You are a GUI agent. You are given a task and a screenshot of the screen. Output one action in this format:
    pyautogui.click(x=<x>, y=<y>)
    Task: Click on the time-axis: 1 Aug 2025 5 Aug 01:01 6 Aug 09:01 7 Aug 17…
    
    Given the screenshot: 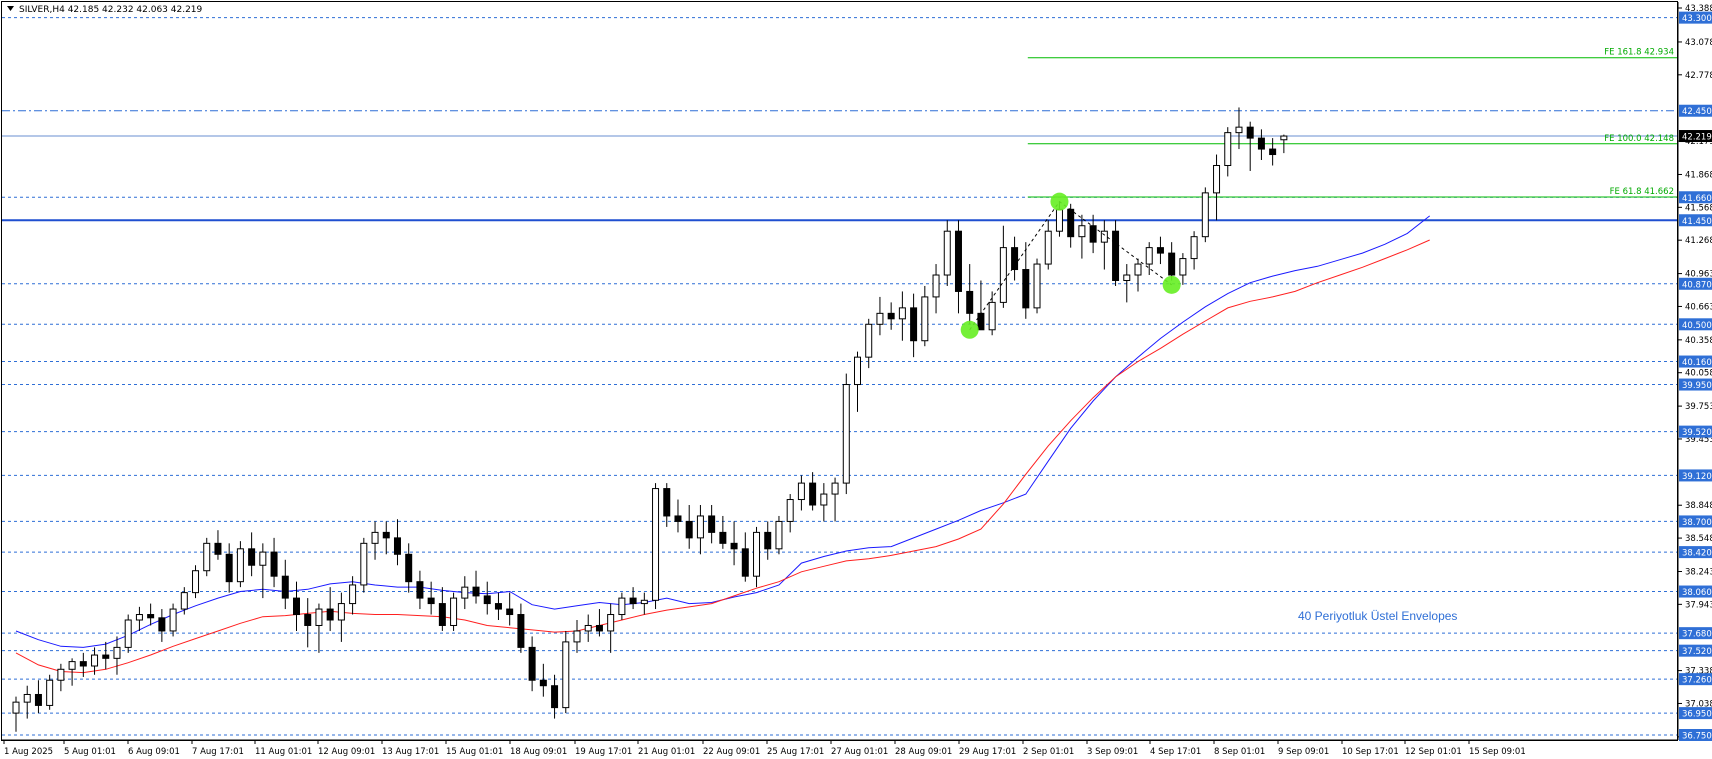 What is the action you would take?
    pyautogui.click(x=840, y=748)
    